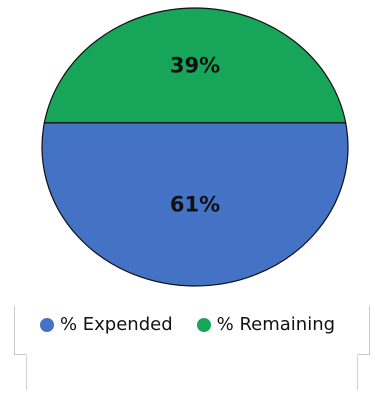 This screenshot has width=375, height=393. I want to click on legend-bracket-left, so click(20, 330).